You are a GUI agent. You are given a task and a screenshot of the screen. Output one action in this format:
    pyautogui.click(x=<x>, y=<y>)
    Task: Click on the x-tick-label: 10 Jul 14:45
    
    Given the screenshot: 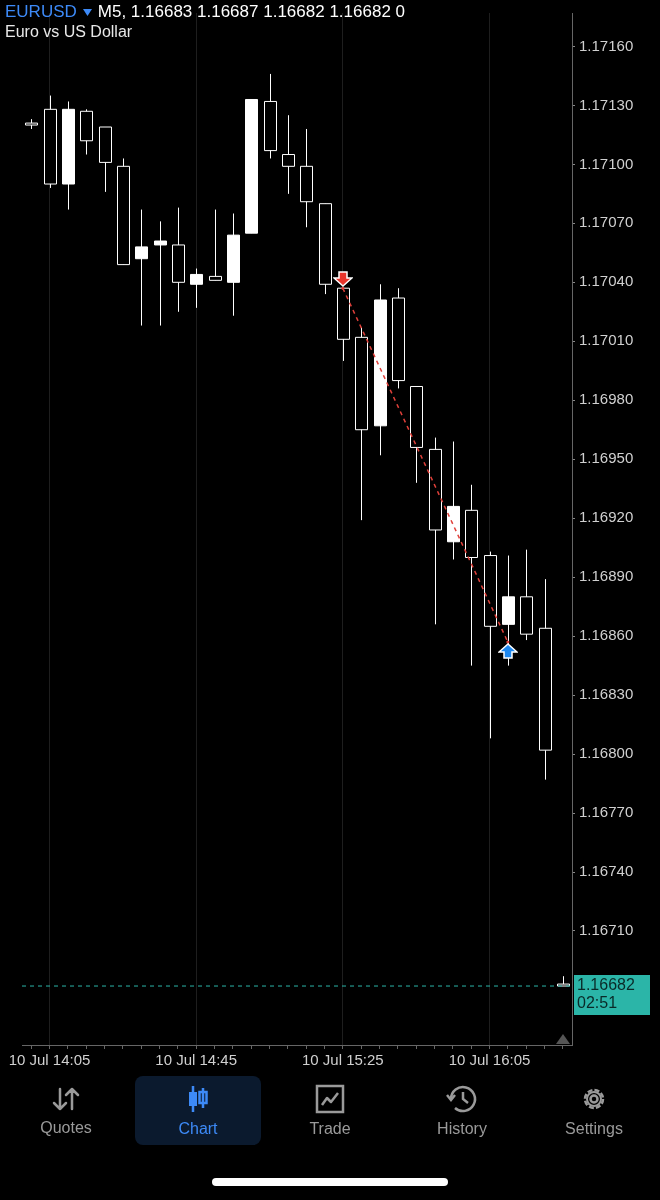 What is the action you would take?
    pyautogui.click(x=196, y=1060)
    